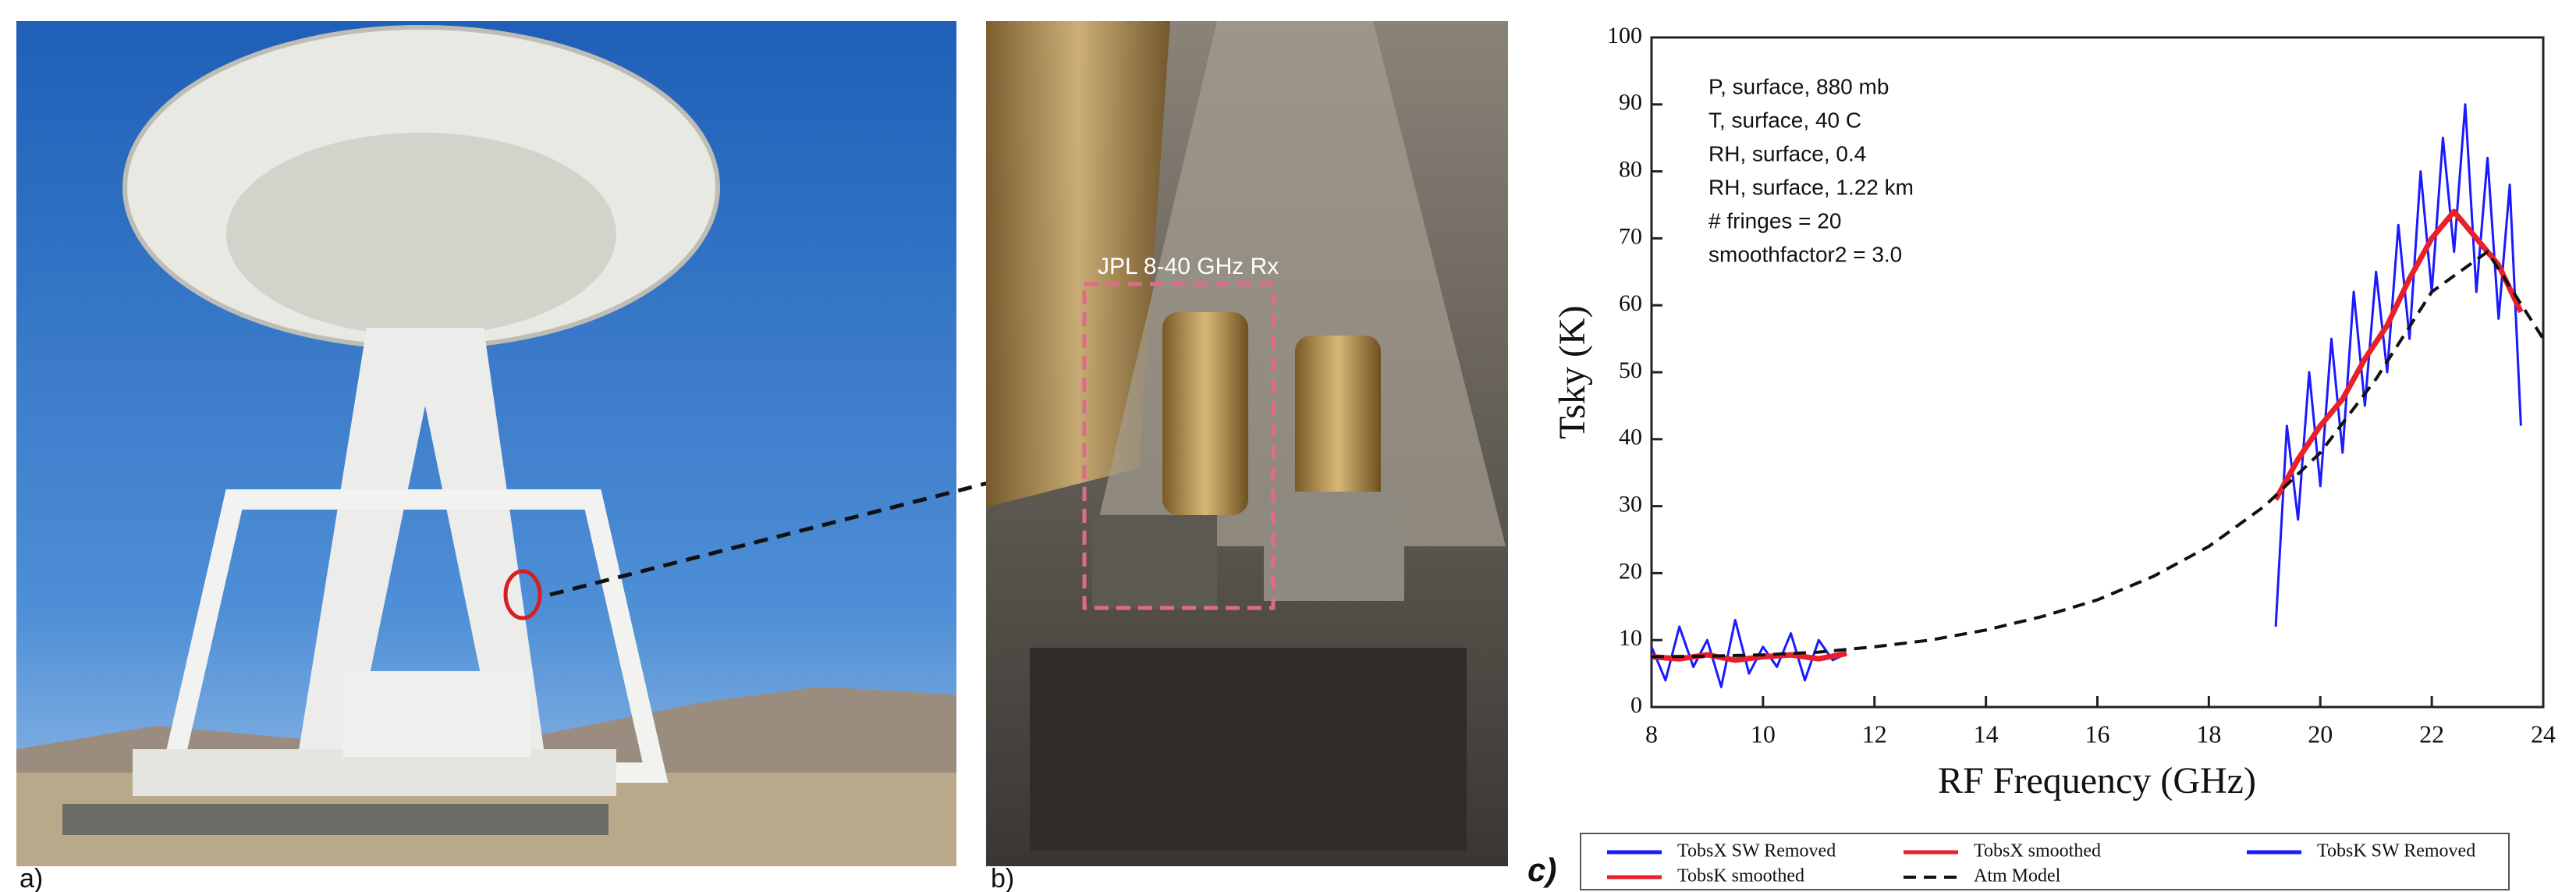  Describe the element at coordinates (1651, 734) in the screenshot. I see `x-tick-label: 8` at that location.